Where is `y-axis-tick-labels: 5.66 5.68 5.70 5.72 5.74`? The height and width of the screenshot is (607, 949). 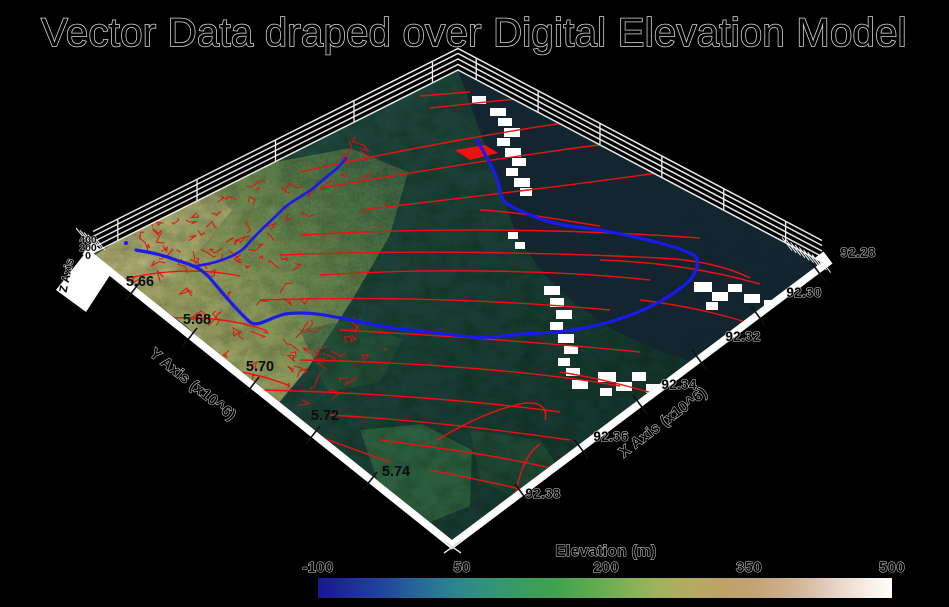 y-axis-tick-labels: 5.66 5.68 5.70 5.72 5.74 is located at coordinates (268, 377).